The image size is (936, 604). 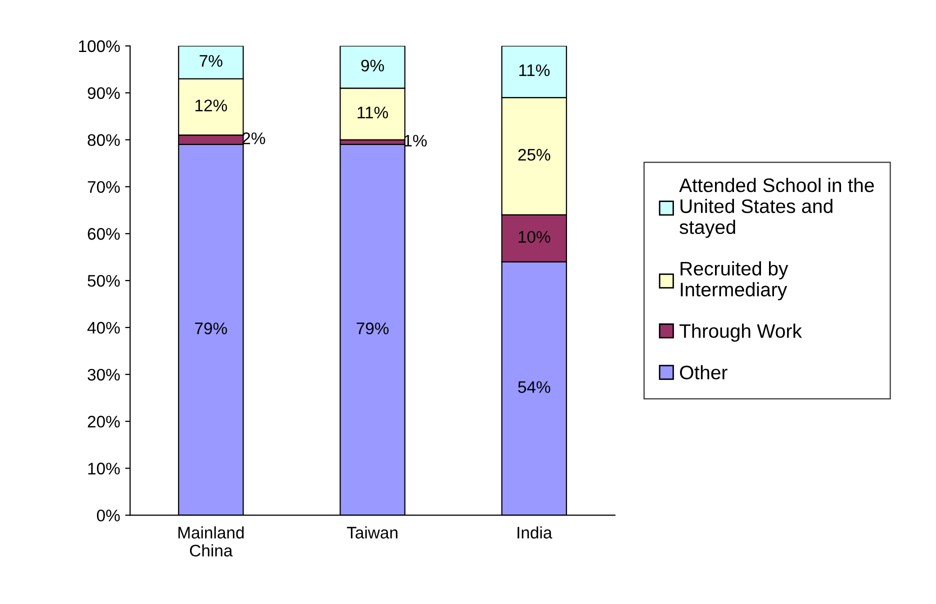 What do you see at coordinates (104, 93) in the screenshot?
I see `y-tick-label: 90%` at bounding box center [104, 93].